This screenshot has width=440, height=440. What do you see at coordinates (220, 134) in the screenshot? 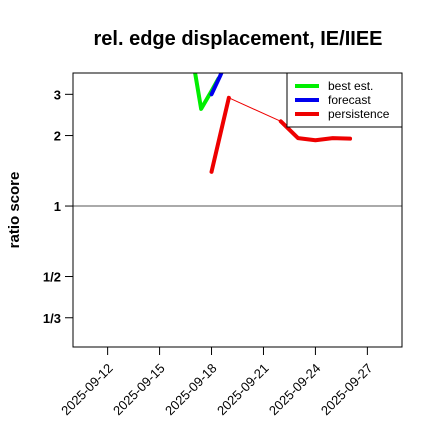
I see `series-line-persistence-a` at bounding box center [220, 134].